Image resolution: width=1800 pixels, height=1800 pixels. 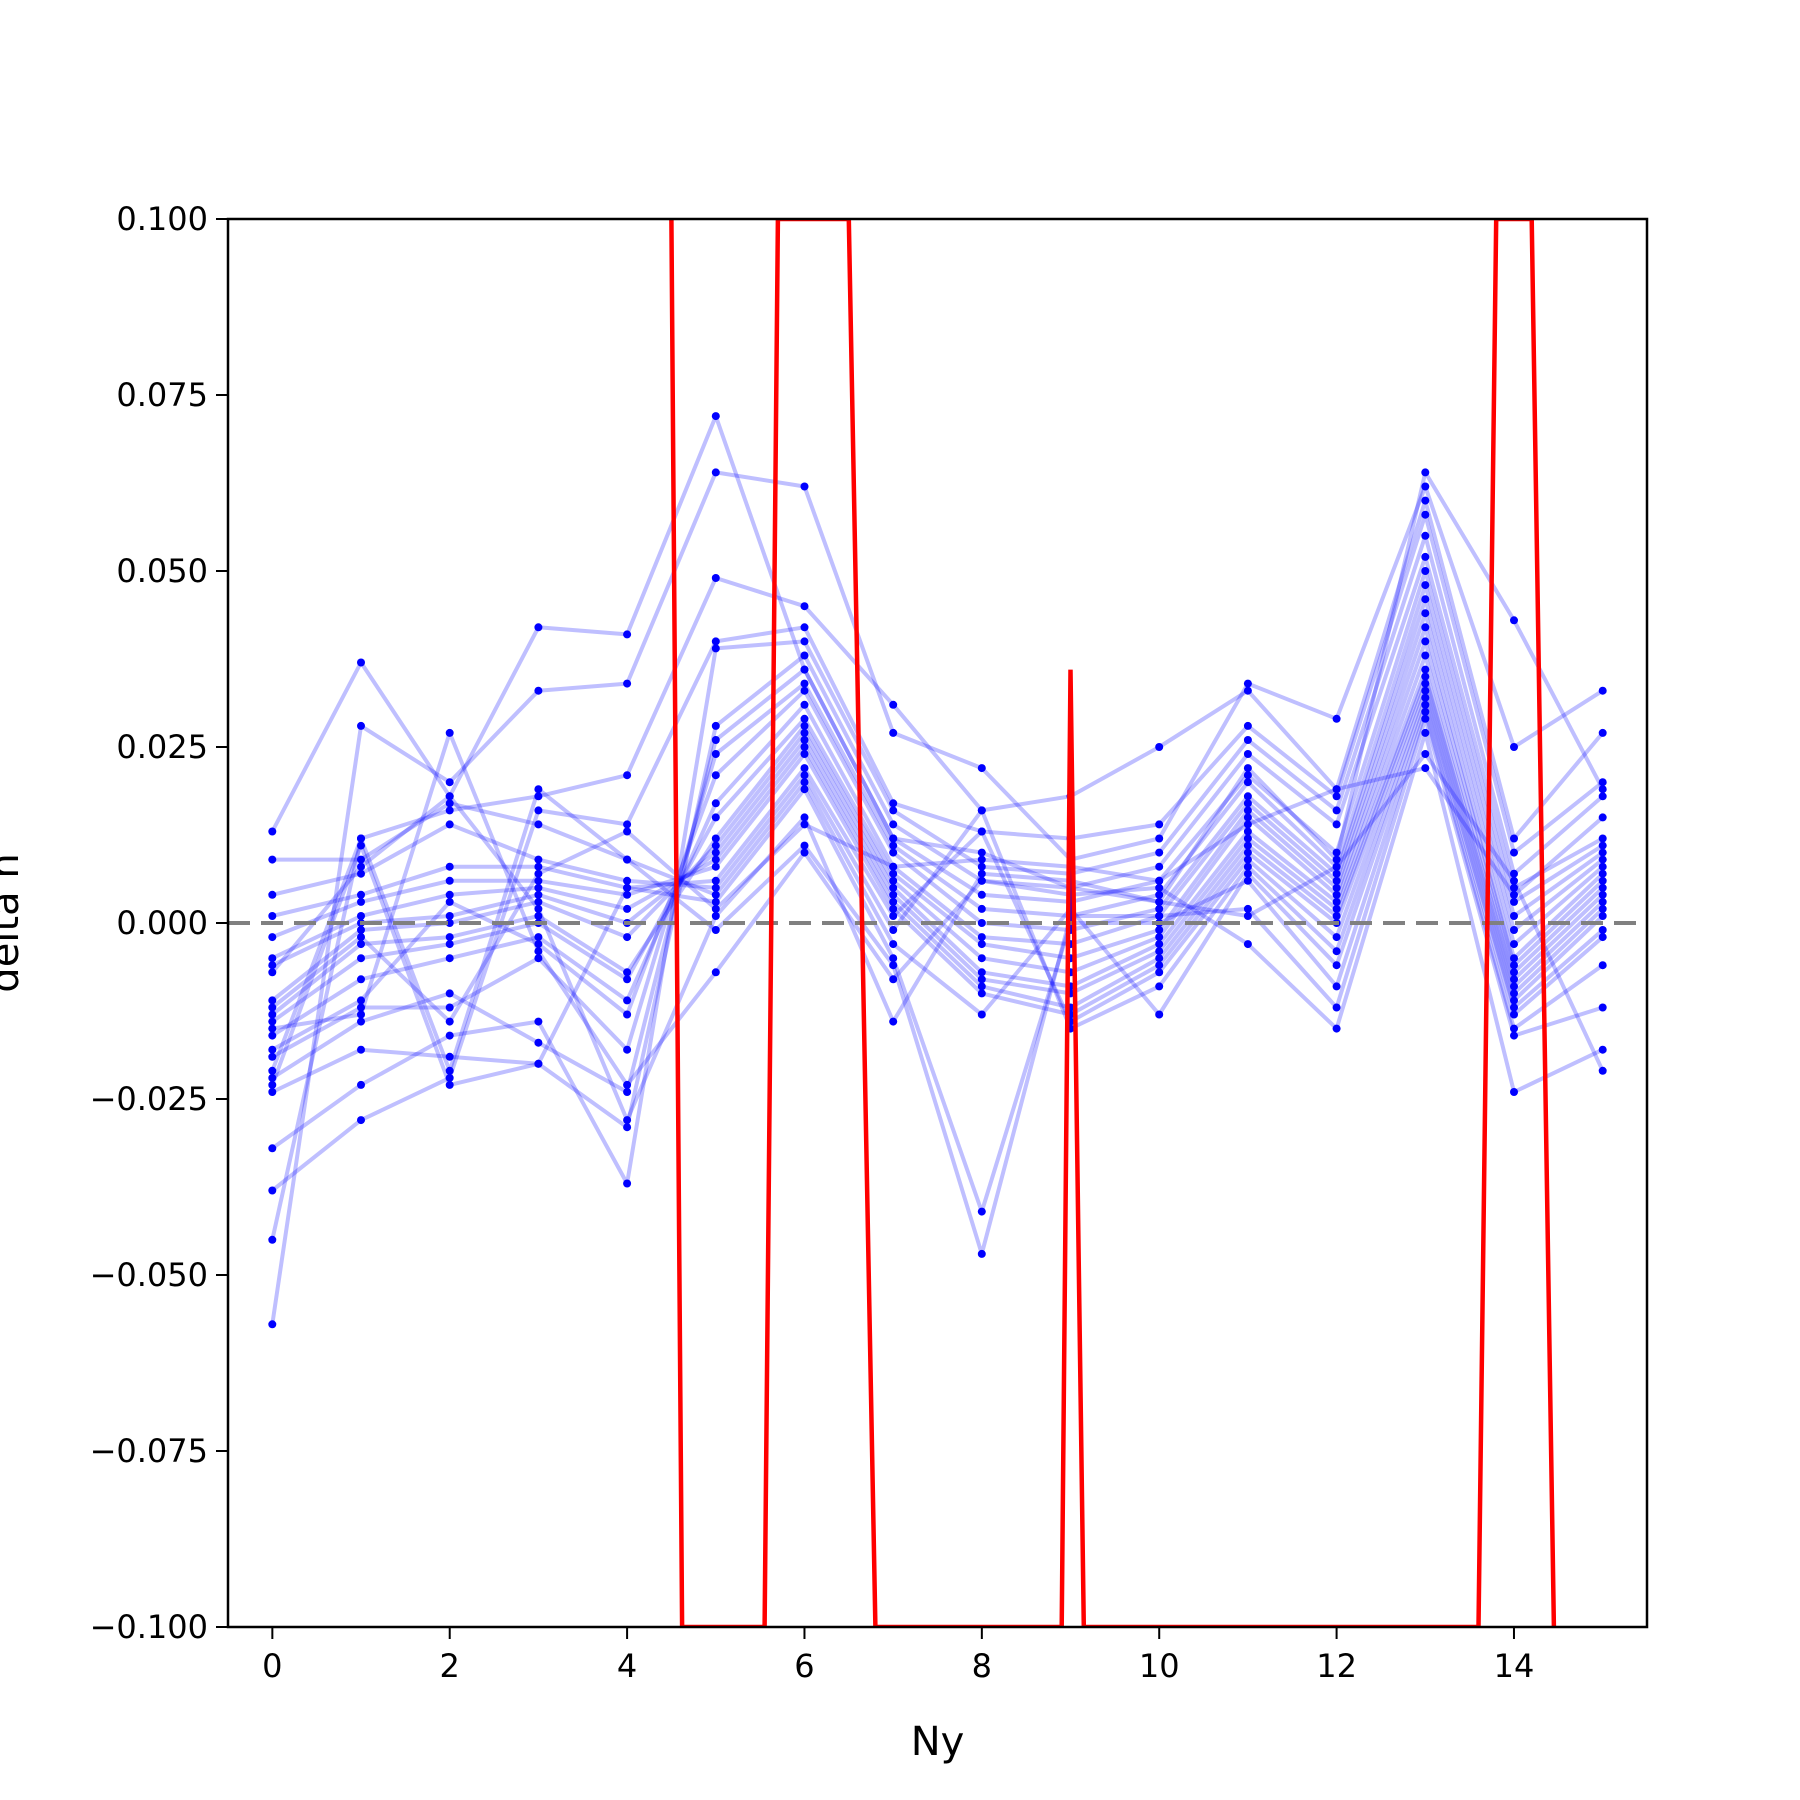 What do you see at coordinates (162, 747) in the screenshot?
I see `y-tick-label-5: 0.025` at bounding box center [162, 747].